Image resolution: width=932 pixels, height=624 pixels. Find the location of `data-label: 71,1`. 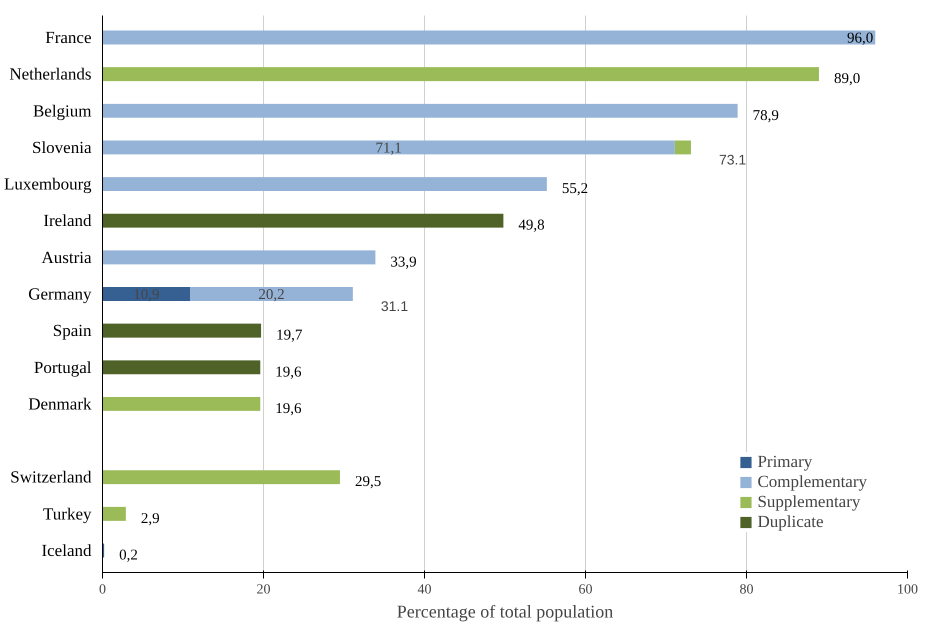

data-label: 71,1 is located at coordinates (389, 148).